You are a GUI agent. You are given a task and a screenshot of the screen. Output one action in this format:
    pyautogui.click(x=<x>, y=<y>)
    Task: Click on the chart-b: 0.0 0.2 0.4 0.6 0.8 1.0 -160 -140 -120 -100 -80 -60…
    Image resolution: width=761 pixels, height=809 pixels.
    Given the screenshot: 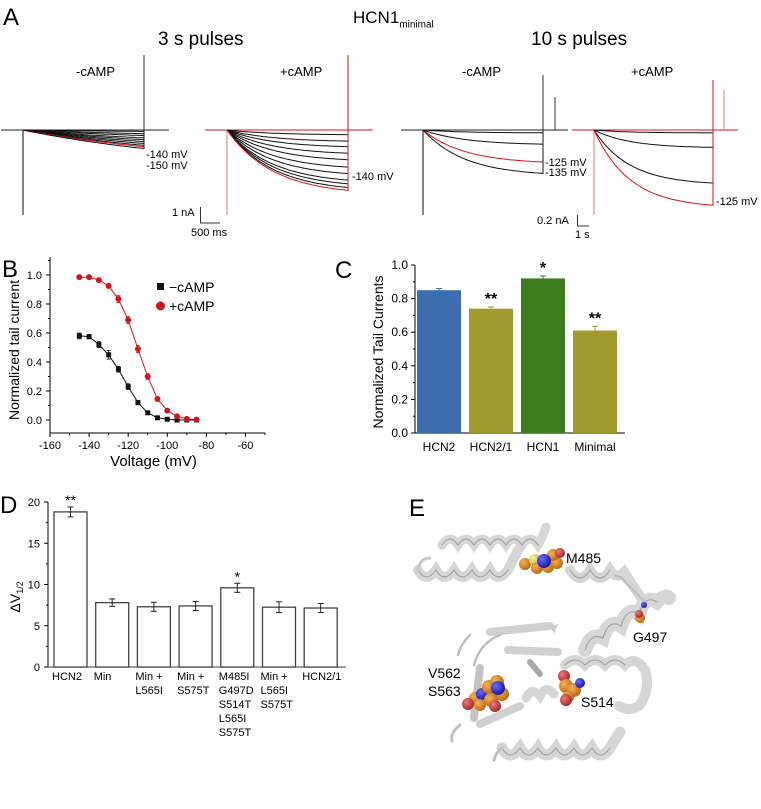 What is the action you would take?
    pyautogui.click(x=136, y=363)
    